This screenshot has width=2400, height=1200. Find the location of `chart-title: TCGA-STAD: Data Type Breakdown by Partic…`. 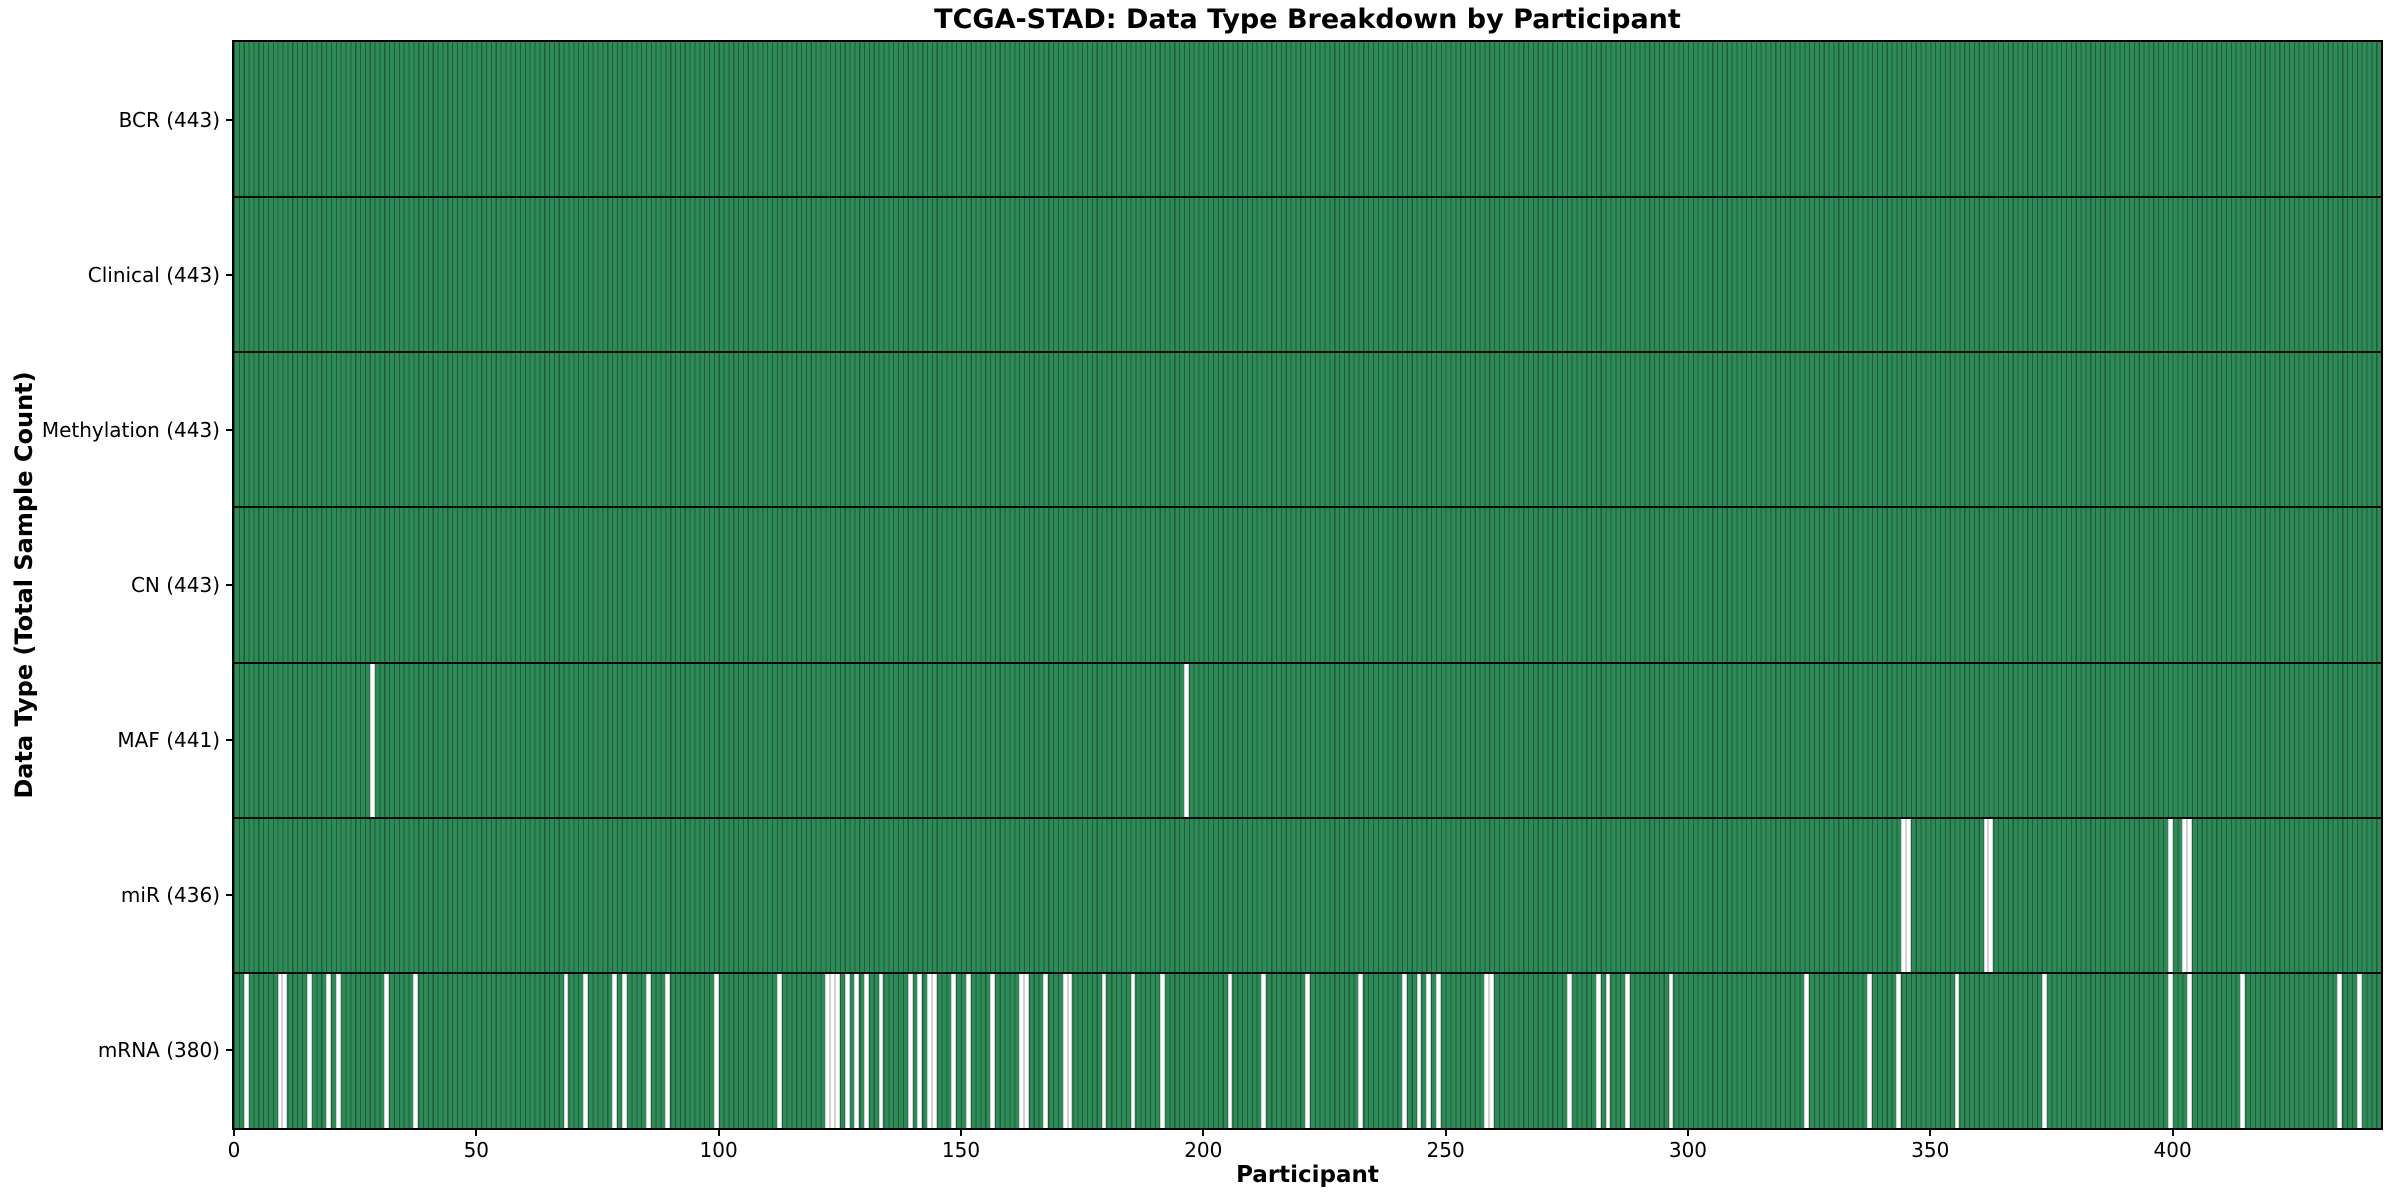

chart-title: TCGA-STAD: Data Type Breakdown by Partic… is located at coordinates (1307, 19).